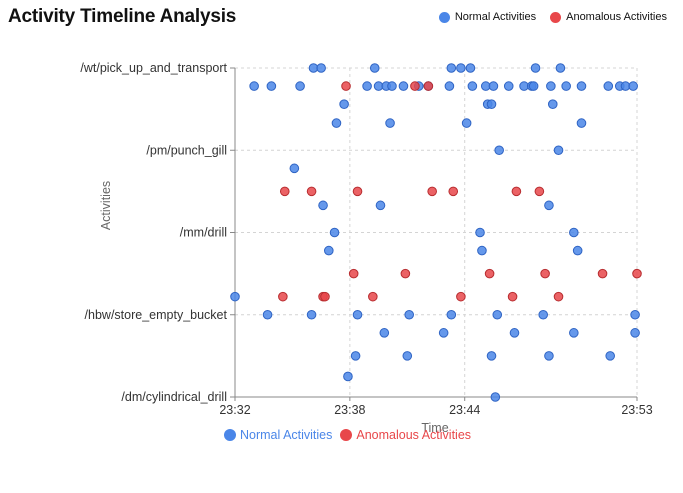 This screenshot has height=493, width=683. I want to click on legend-bottom: Normal Activities Anomalous Activities, so click(347, 435).